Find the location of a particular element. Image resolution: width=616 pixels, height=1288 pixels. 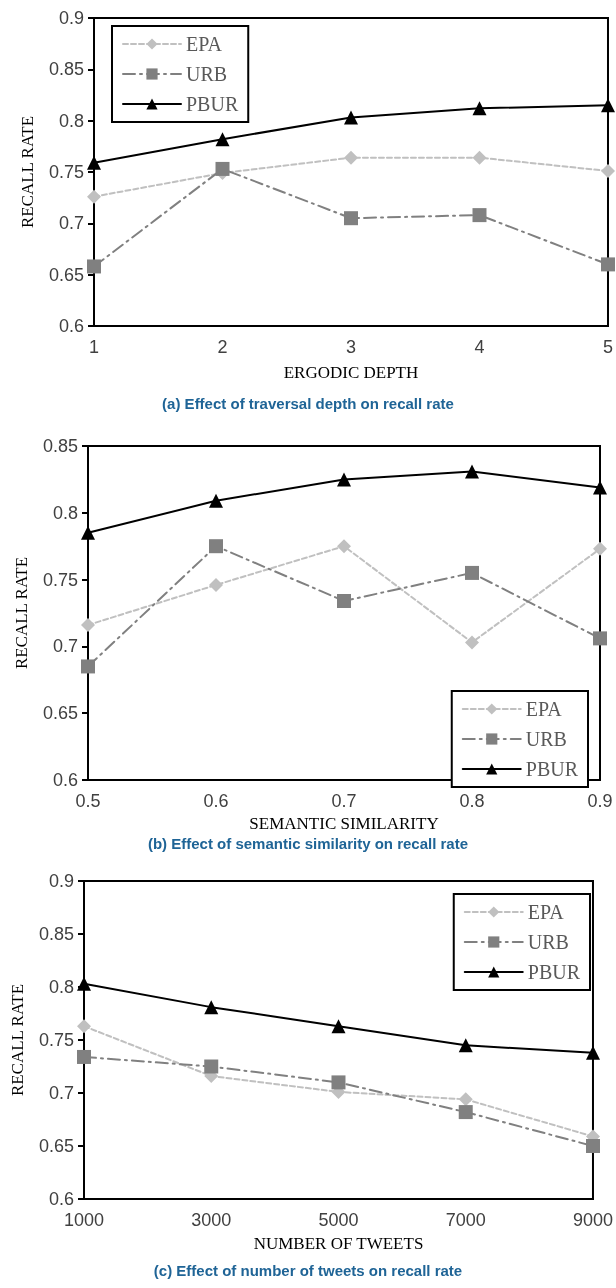

x-tick-label: 1000 is located at coordinates (84, 1220).